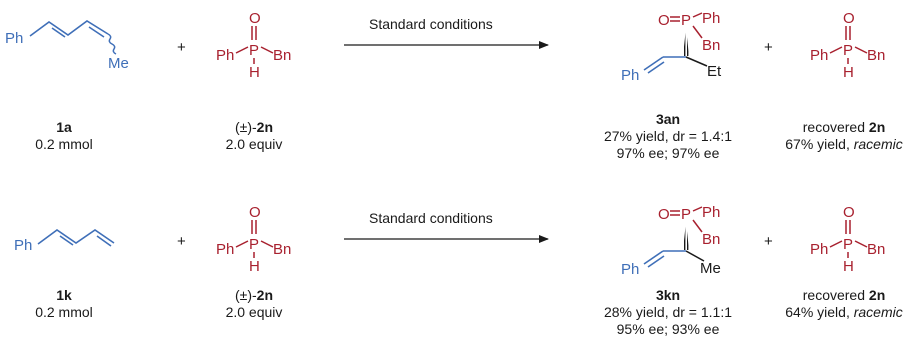  I want to click on product-3an-label: 3an 27% yield, dr = 1.4:1 97% ee; 97% ee, so click(668, 136).